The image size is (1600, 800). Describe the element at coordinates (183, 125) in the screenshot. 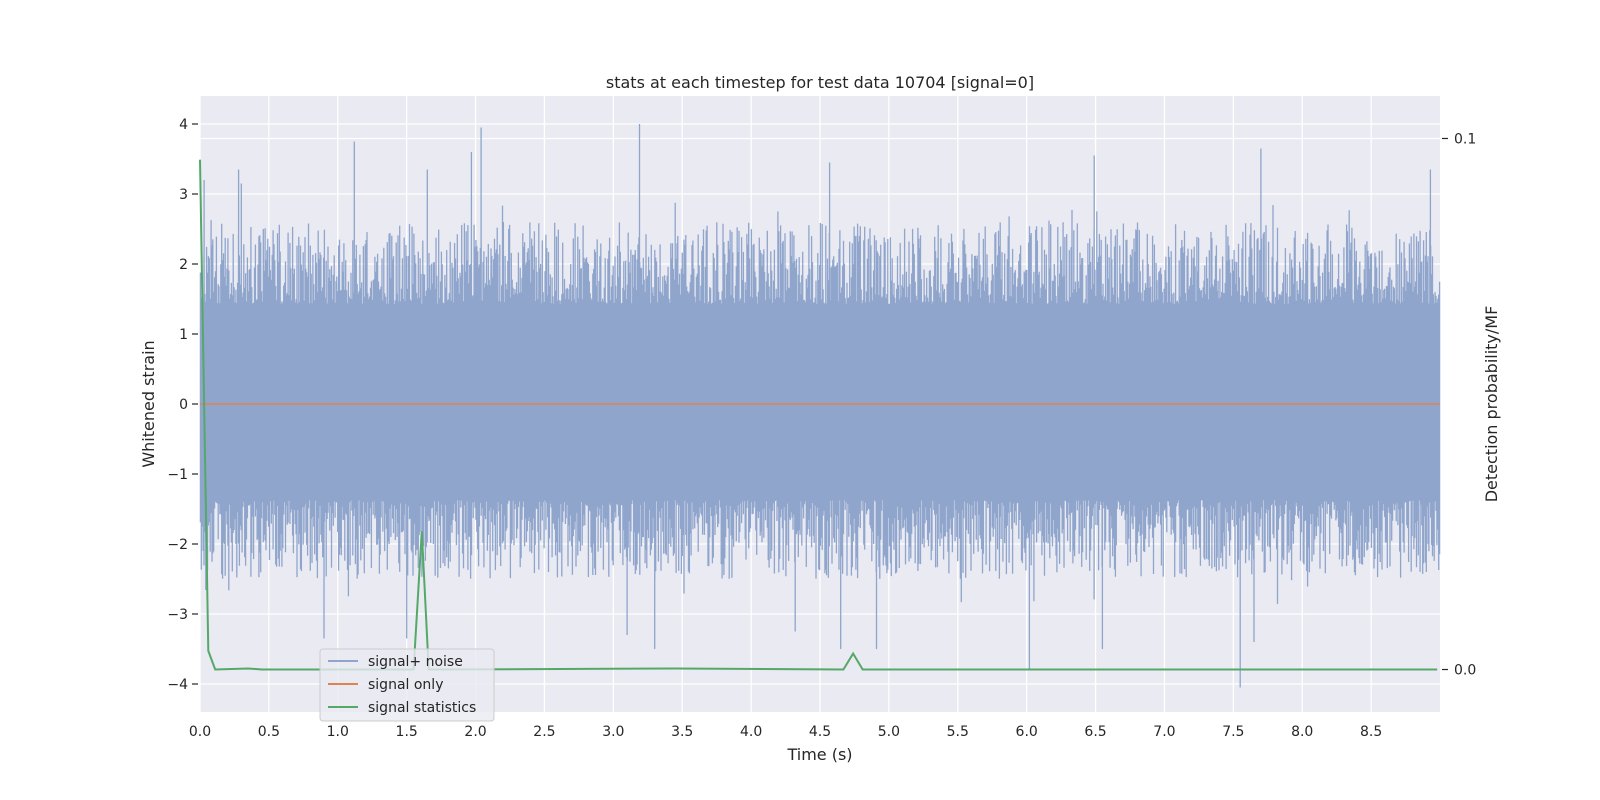

I see `y-tick-label: 4` at that location.